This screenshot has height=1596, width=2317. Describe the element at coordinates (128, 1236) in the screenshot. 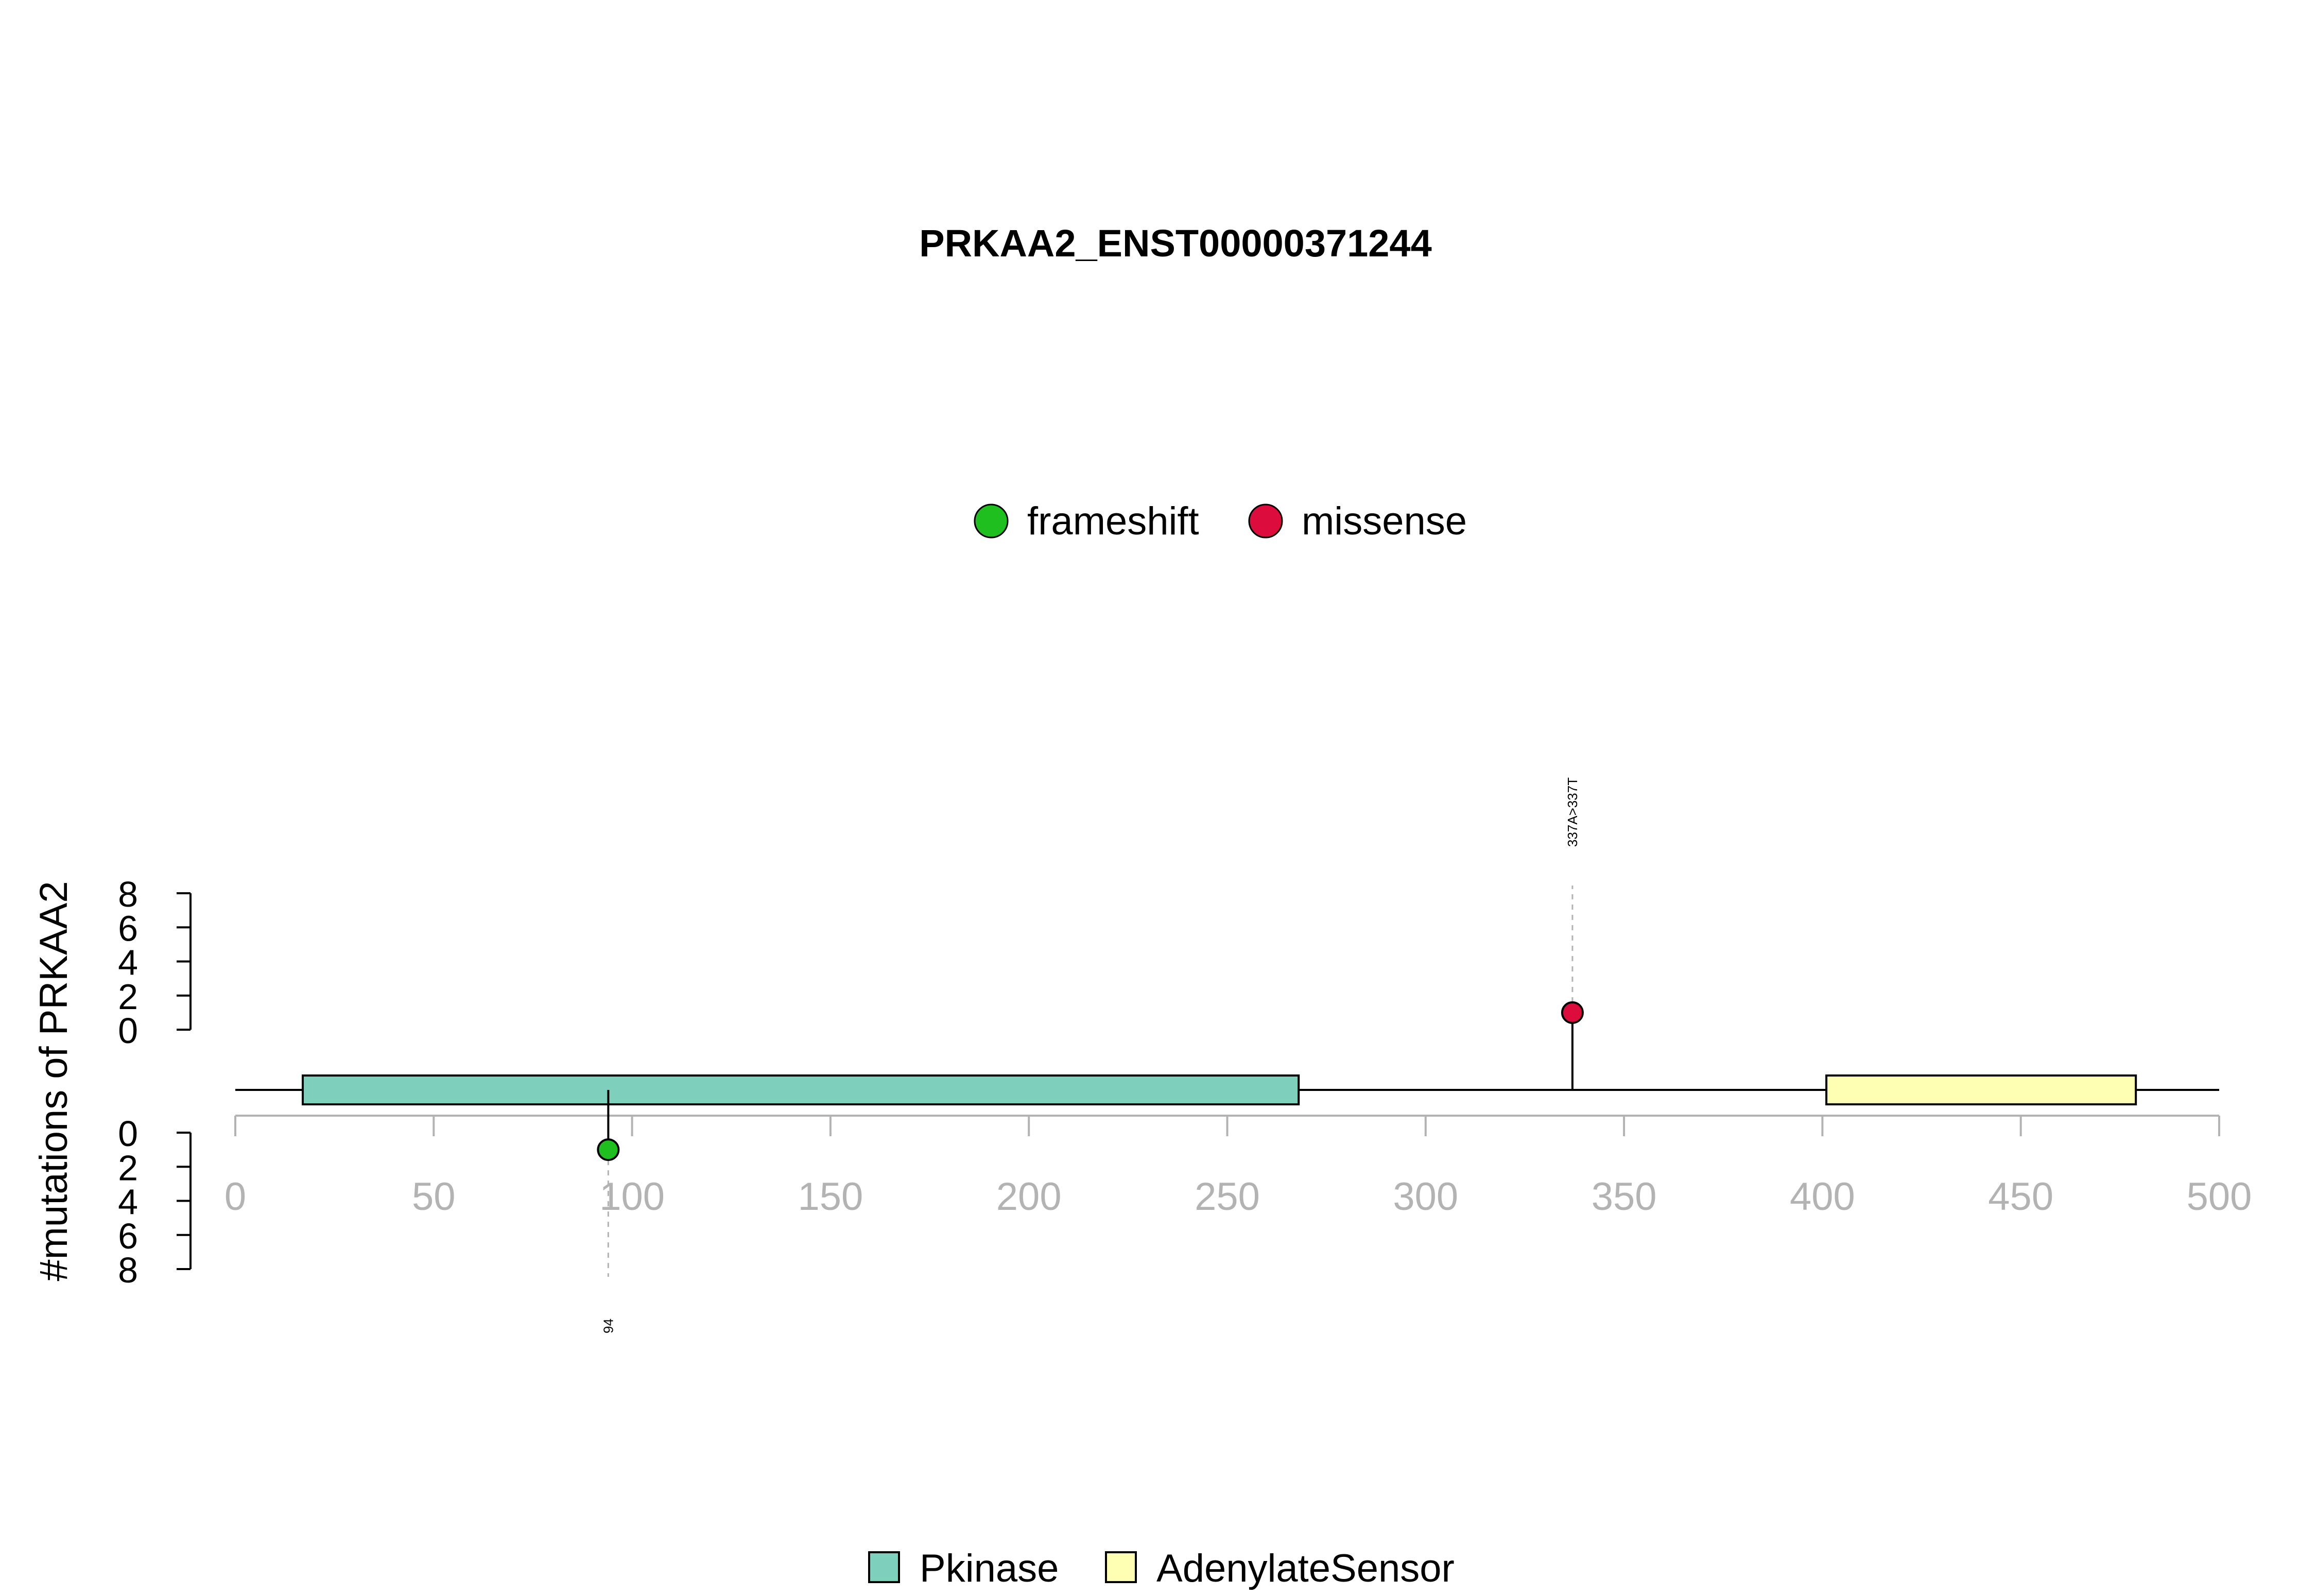

I see `y-tick-label-lower-6: 6` at that location.